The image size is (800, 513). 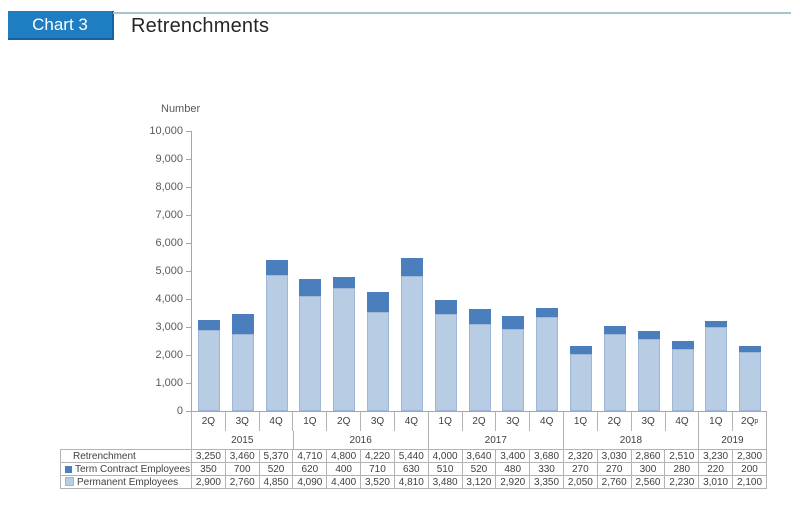 What do you see at coordinates (546, 482) in the screenshot?
I see `table-value-cell: 3,350` at bounding box center [546, 482].